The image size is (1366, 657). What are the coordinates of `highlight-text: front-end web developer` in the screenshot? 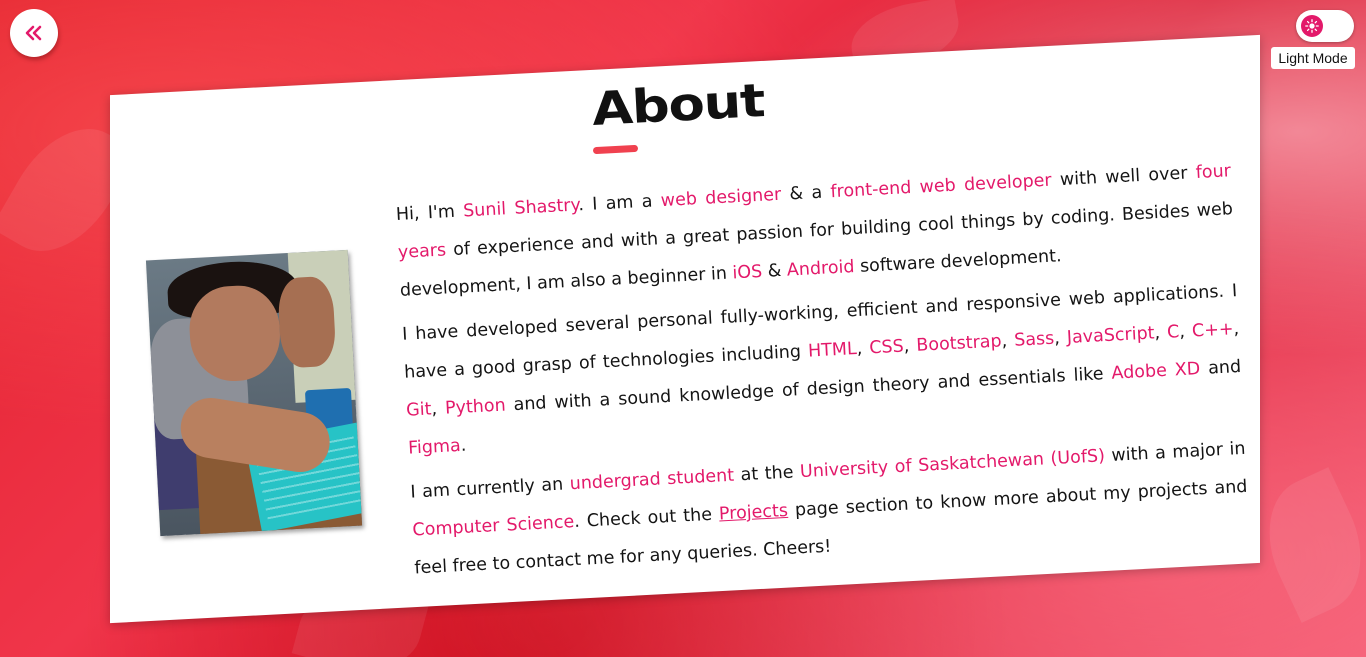 It's located at (941, 186).